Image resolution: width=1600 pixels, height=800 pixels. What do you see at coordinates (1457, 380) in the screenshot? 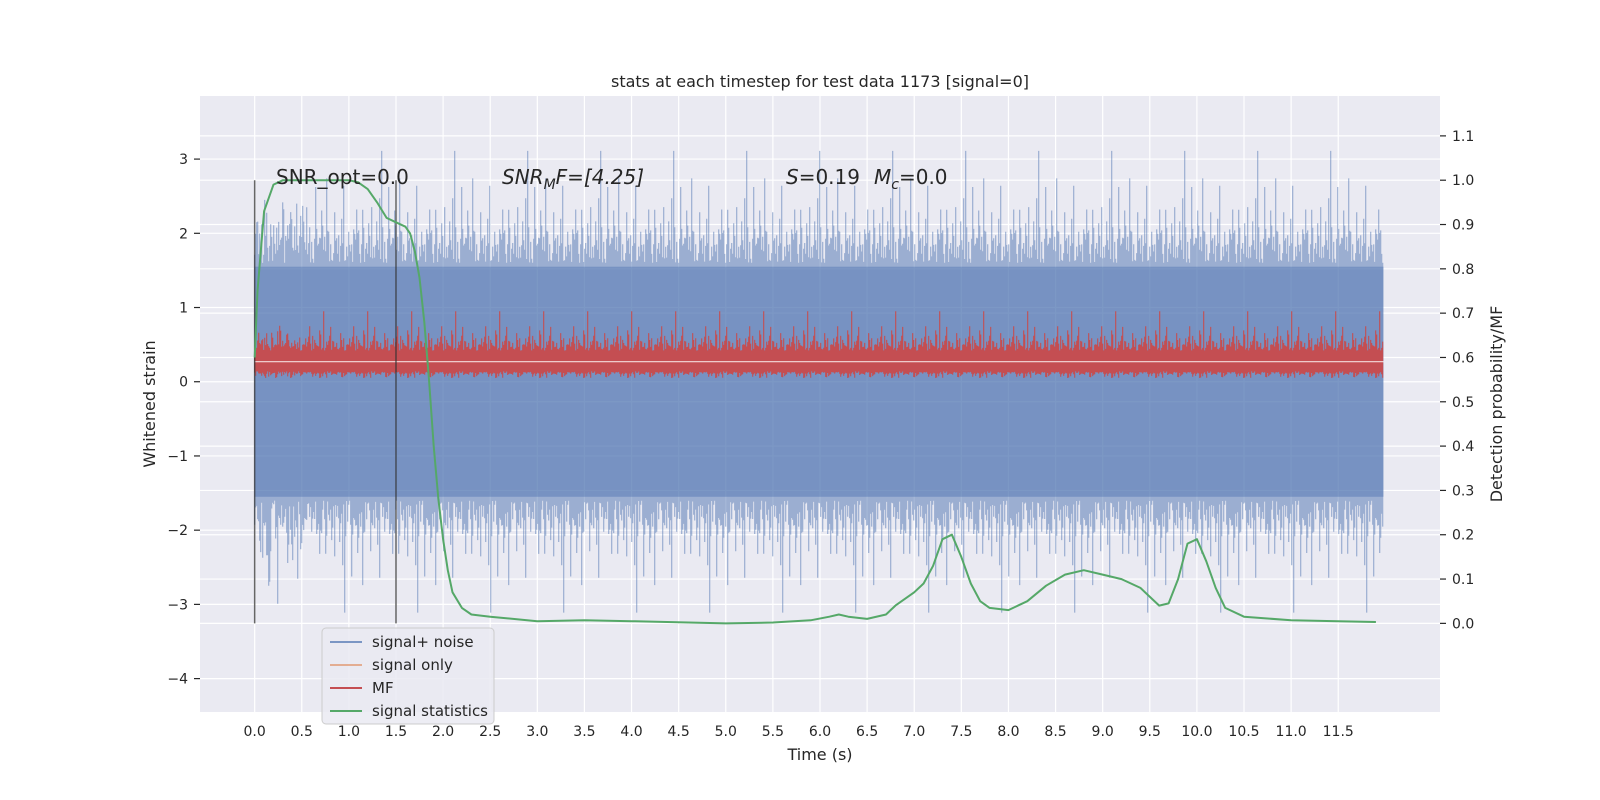
I see `y-right-axis-ticks: 1.1 1.0 0.9 0.8 0.7 0.6 0.5 0.4 0.3 0.2 0.1 0.0` at bounding box center [1457, 380].